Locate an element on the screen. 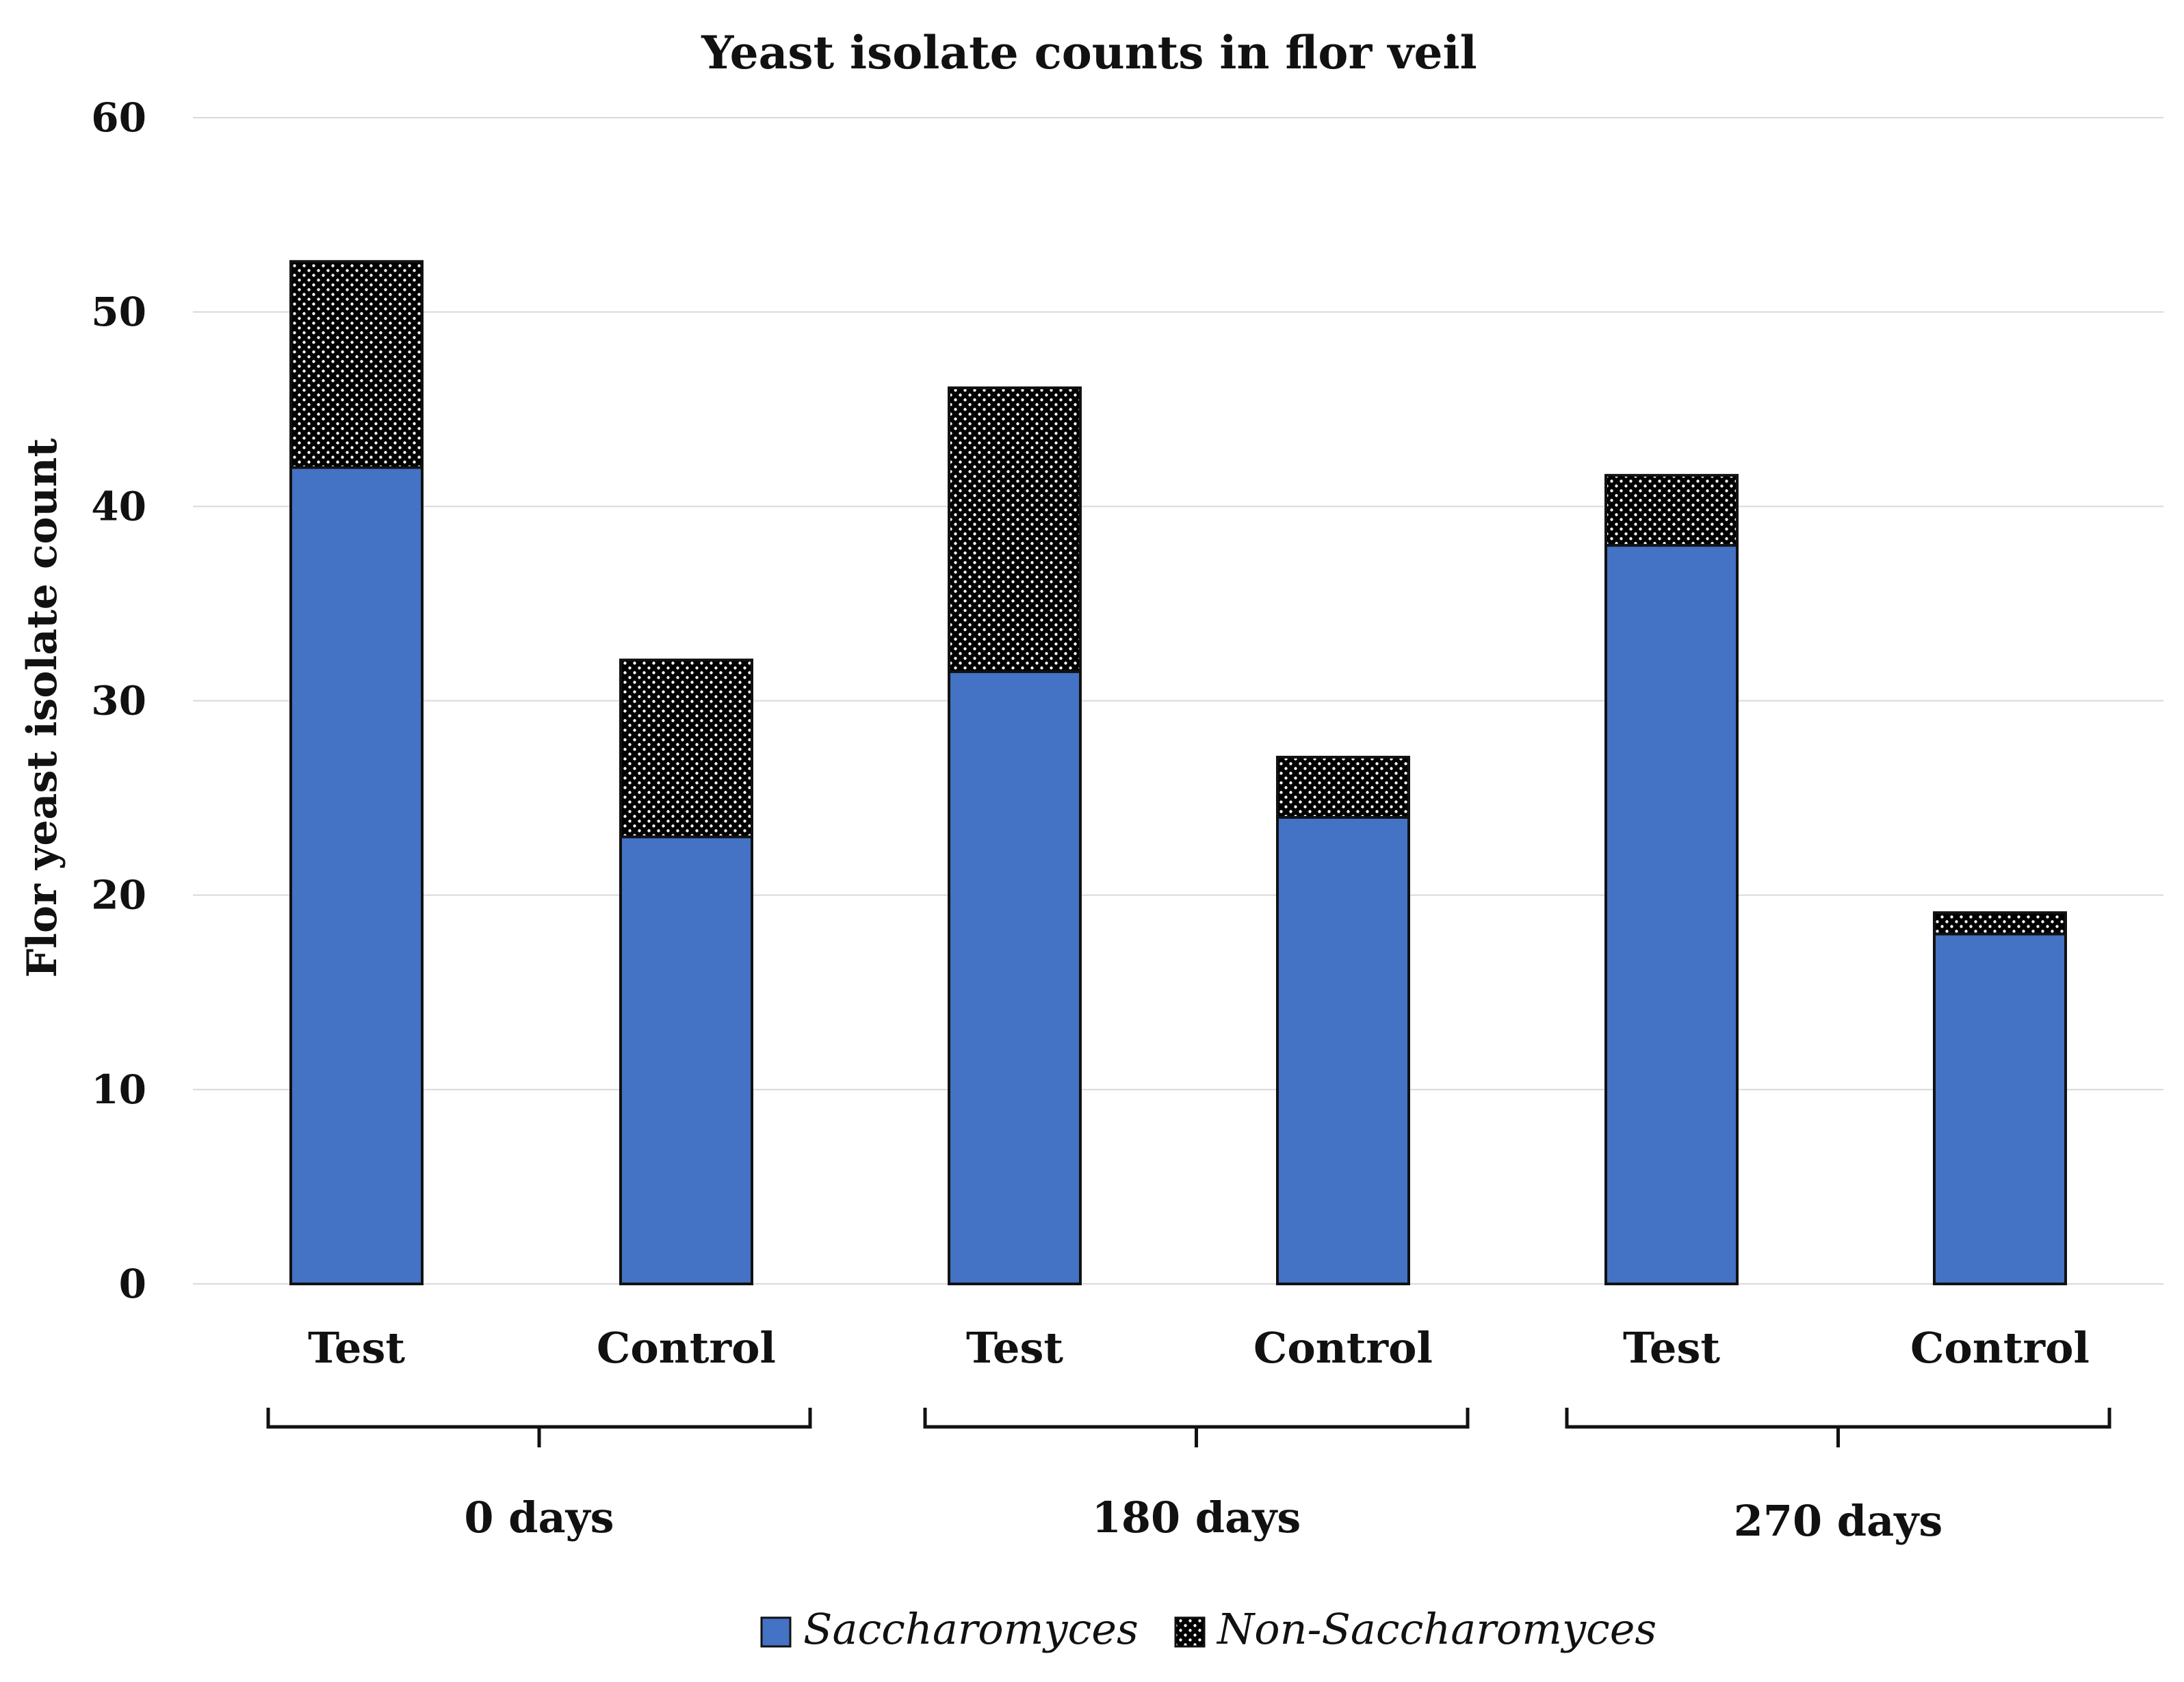 Image resolution: width=2184 pixels, height=1682 pixels. x-group-label: 270 days is located at coordinates (1838, 1521).